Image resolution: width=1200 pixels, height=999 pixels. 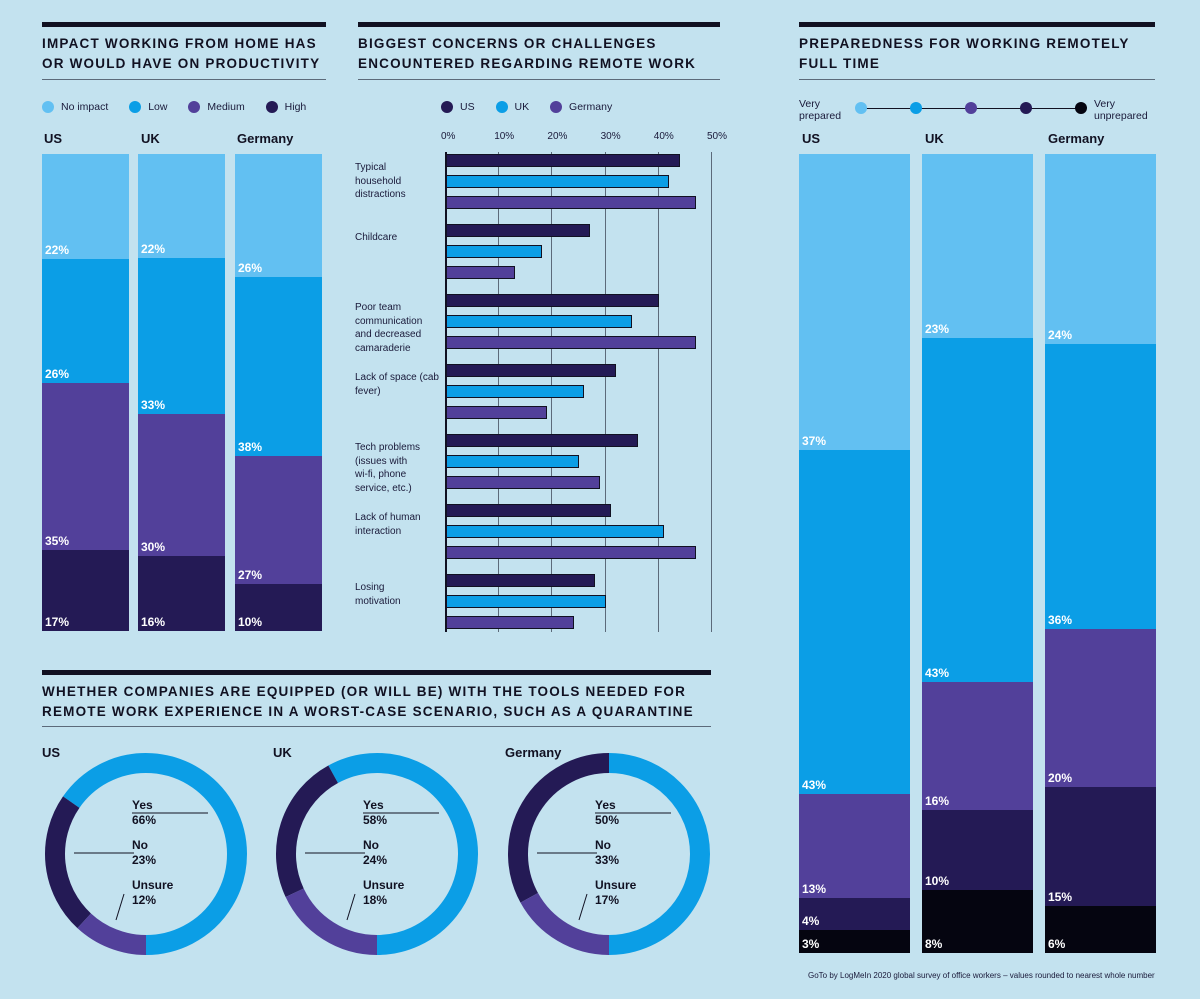 I want to click on preparedness-column-us: 37% 43% 13% 4% 3%, so click(x=854, y=553).